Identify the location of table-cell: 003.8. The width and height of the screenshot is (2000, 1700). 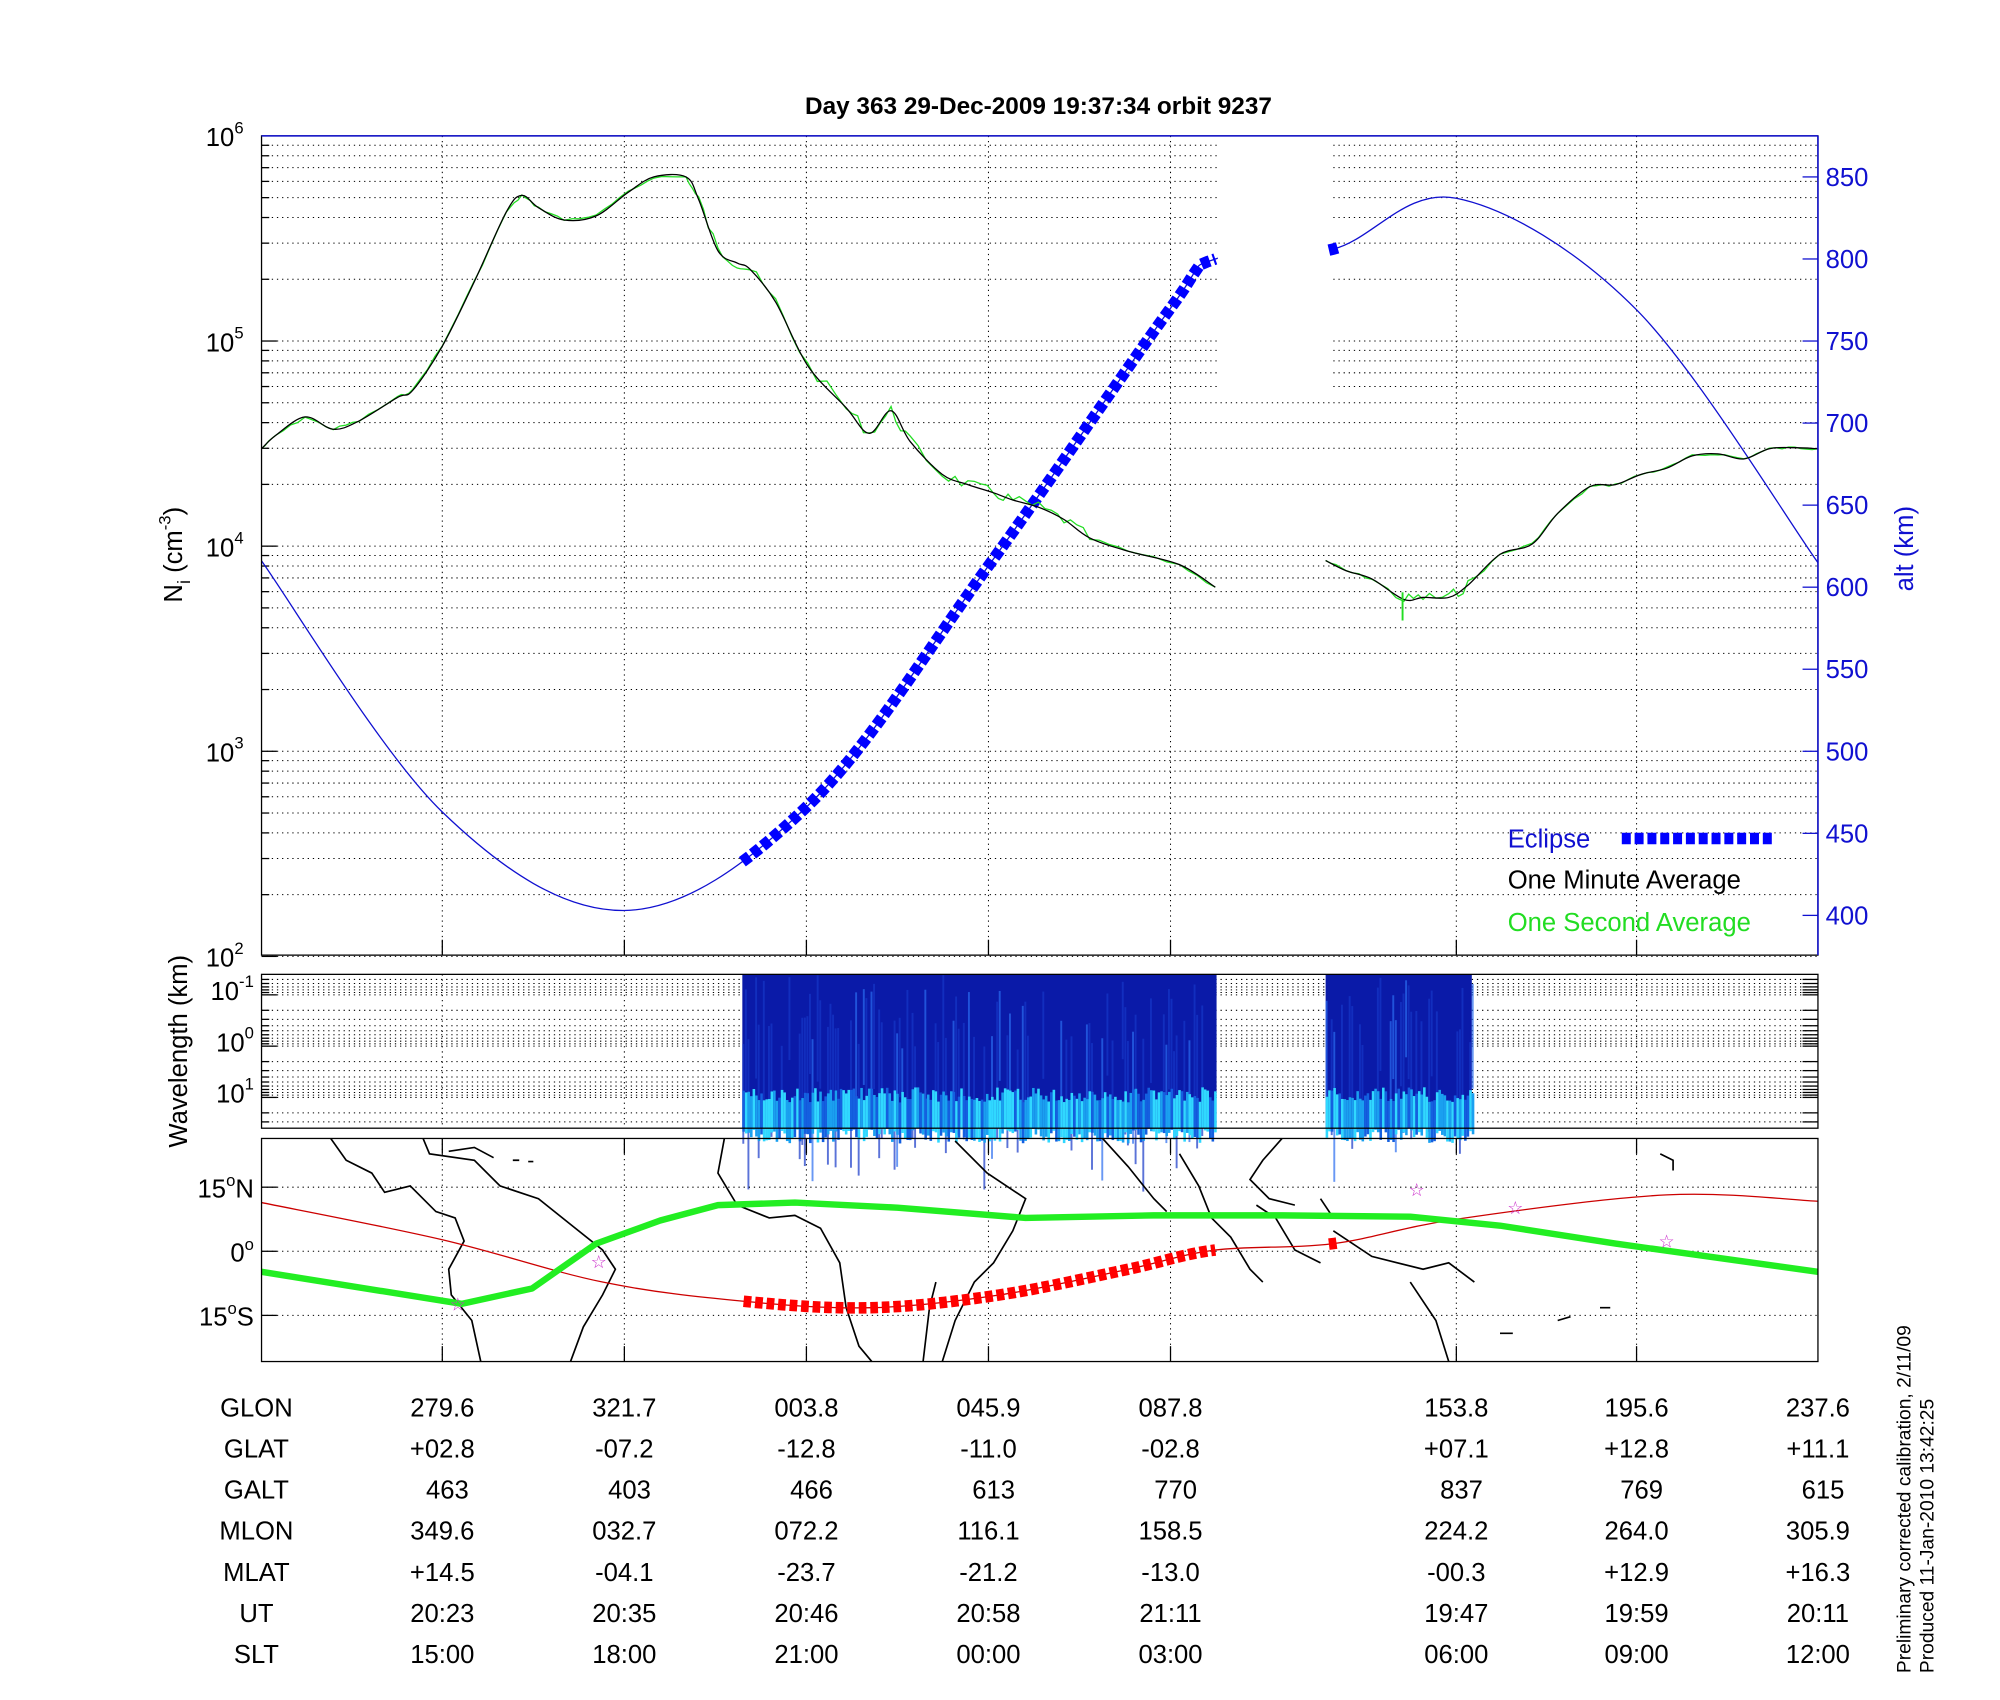
(806, 1409).